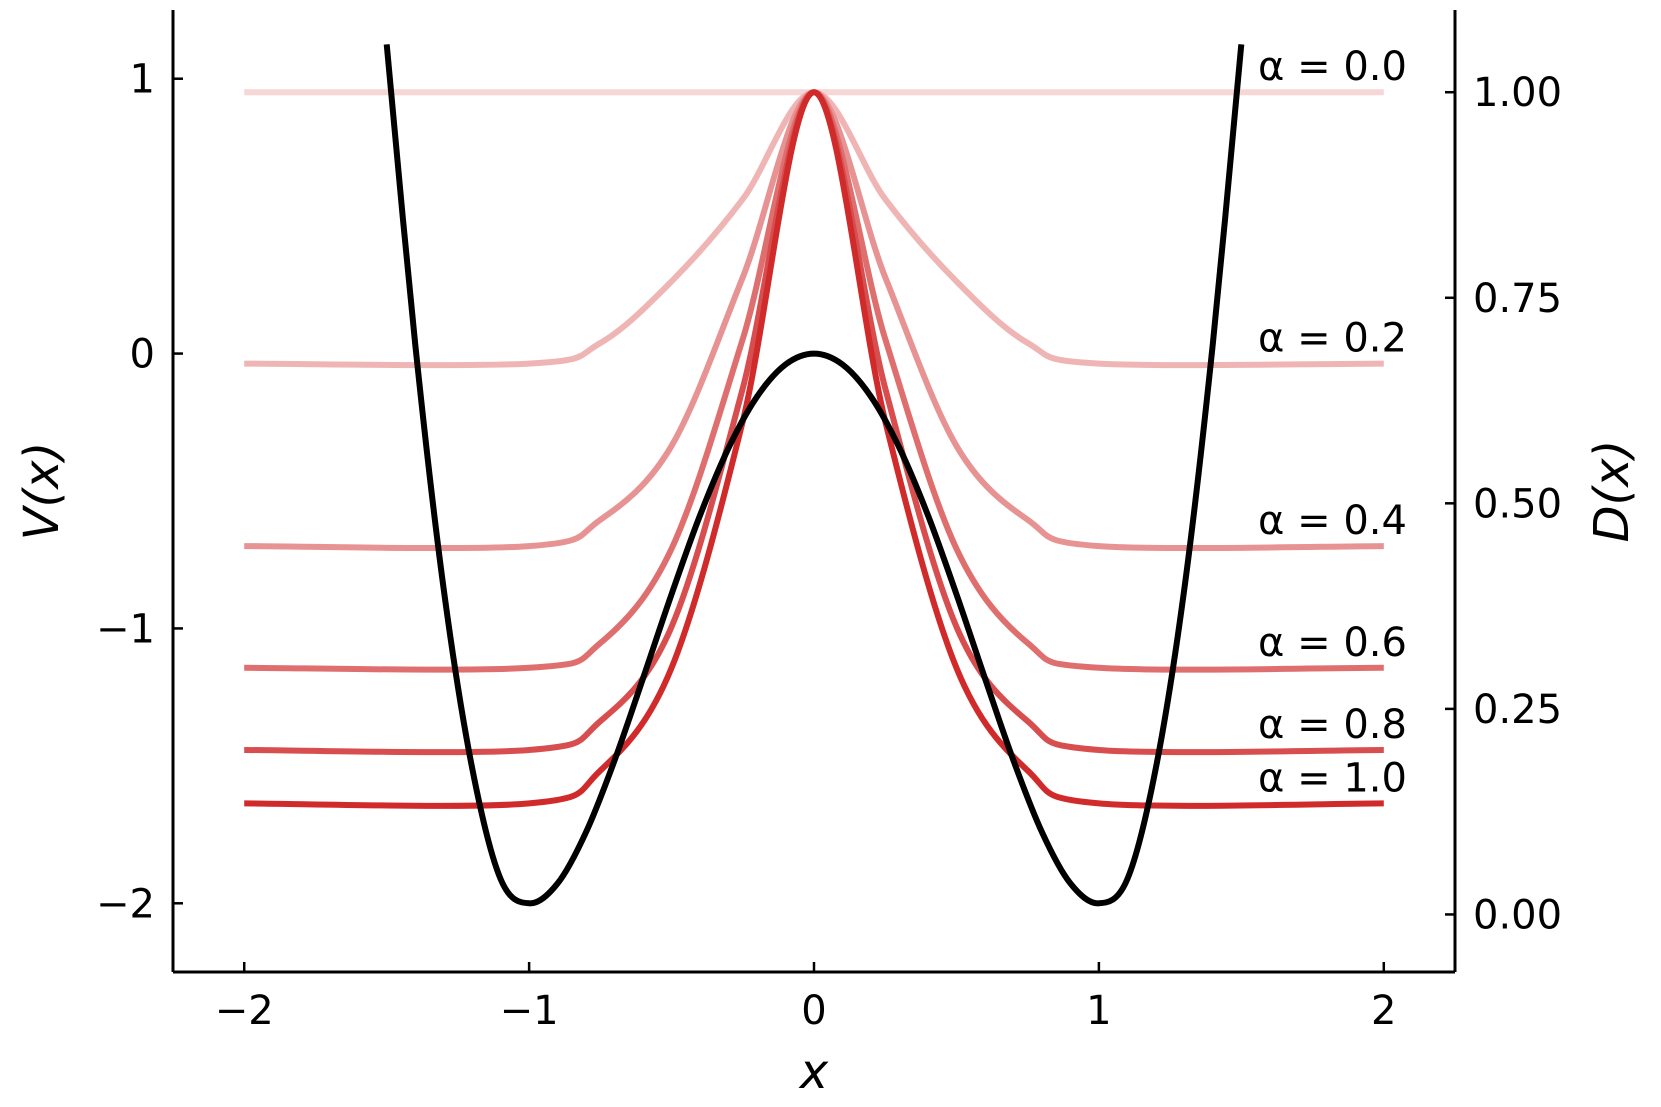 This screenshot has height=1107, width=1661. Describe the element at coordinates (1332, 339) in the screenshot. I see `series-label-alpha-1: α = 0.2` at that location.